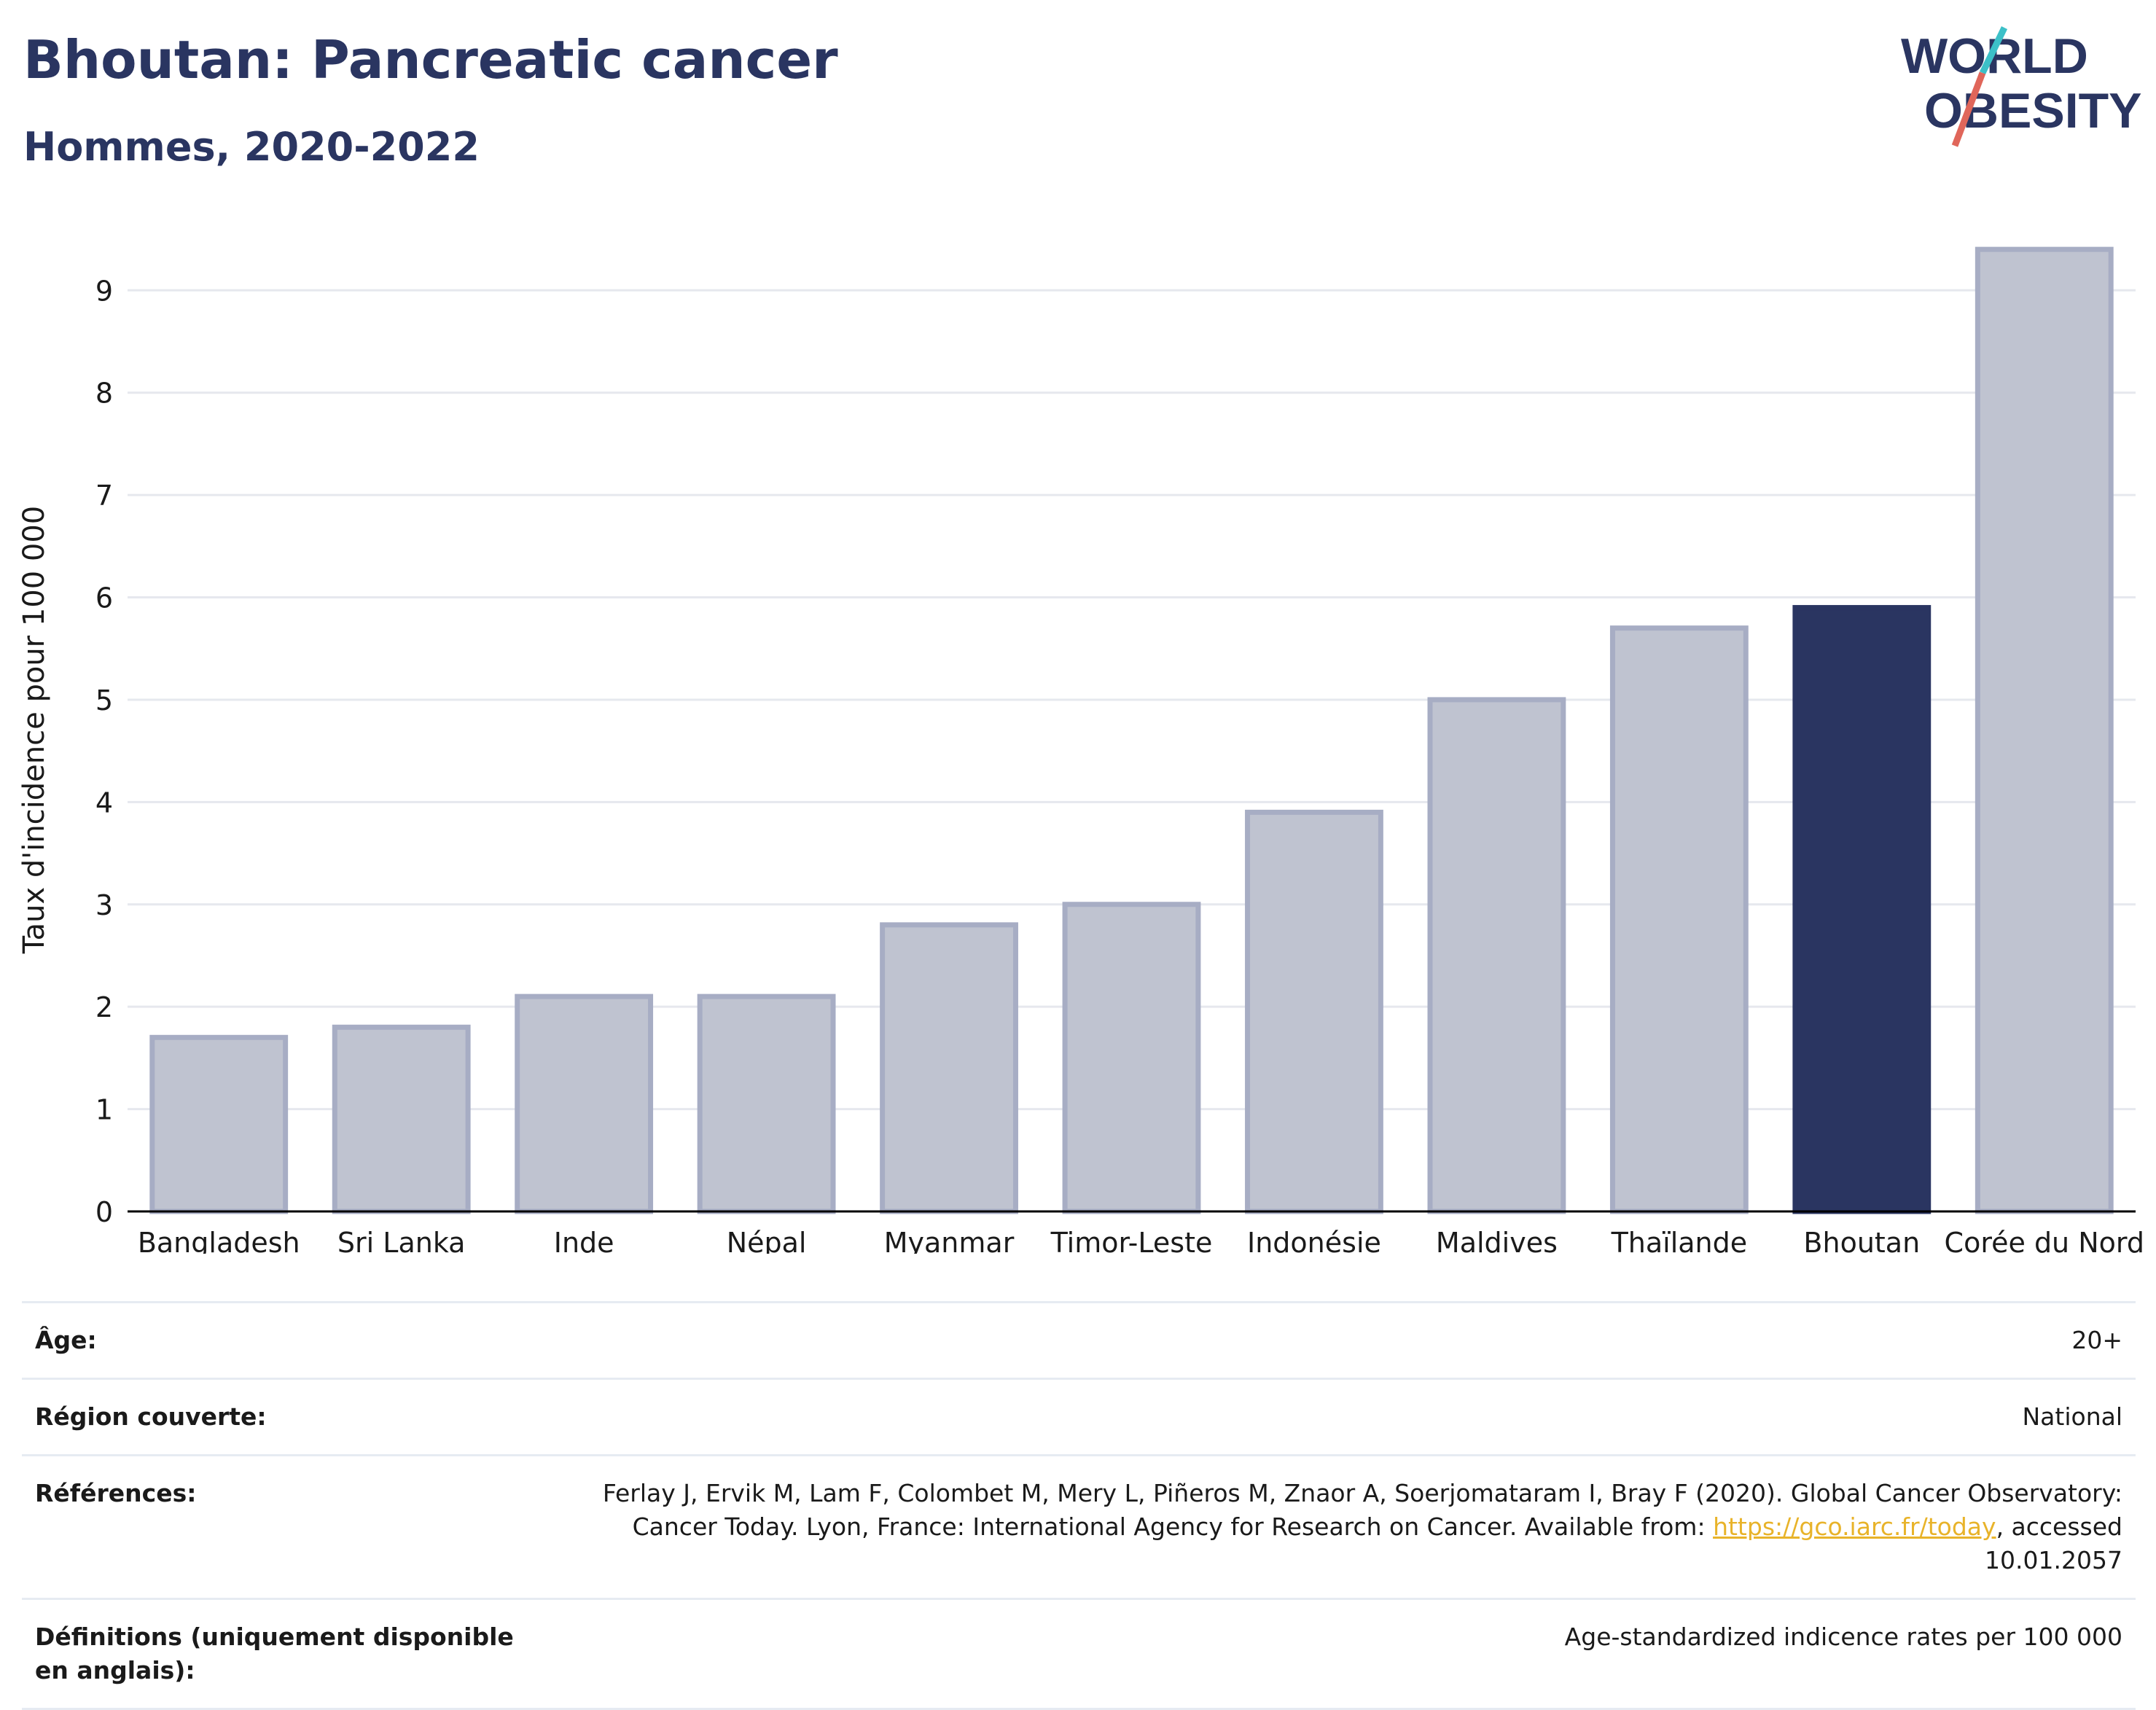 Image resolution: width=2156 pixels, height=1710 pixels. What do you see at coordinates (1994, 50) in the screenshot?
I see `logo-slash-top` at bounding box center [1994, 50].